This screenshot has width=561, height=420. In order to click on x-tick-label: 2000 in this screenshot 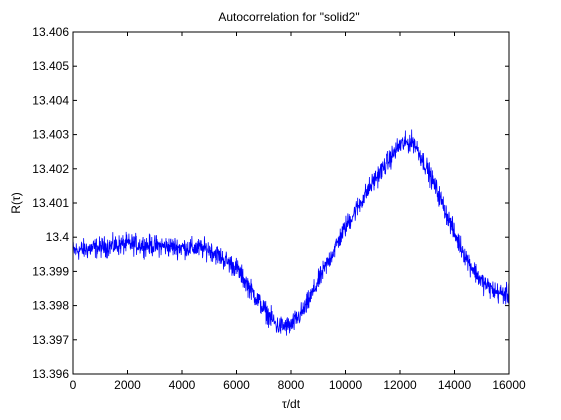, I will do `click(127, 385)`.